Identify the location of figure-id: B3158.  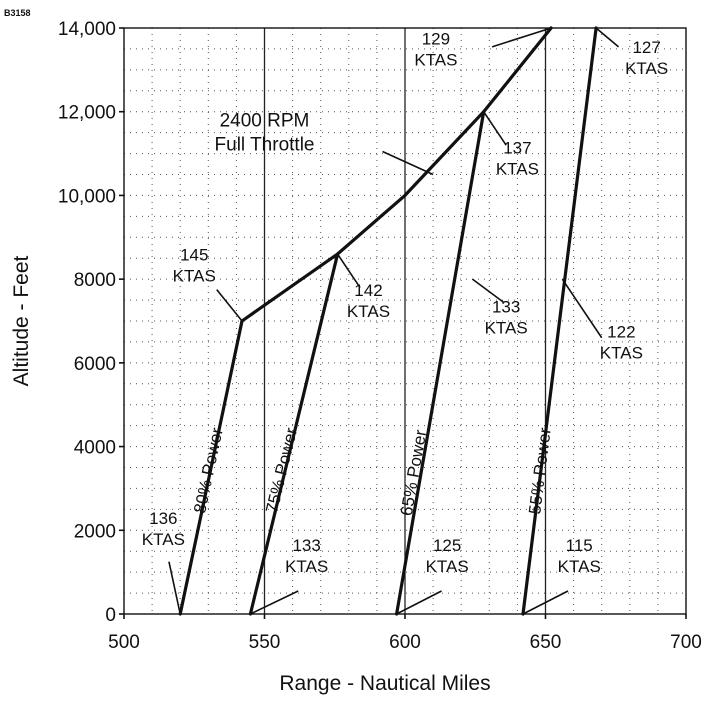
(17, 13).